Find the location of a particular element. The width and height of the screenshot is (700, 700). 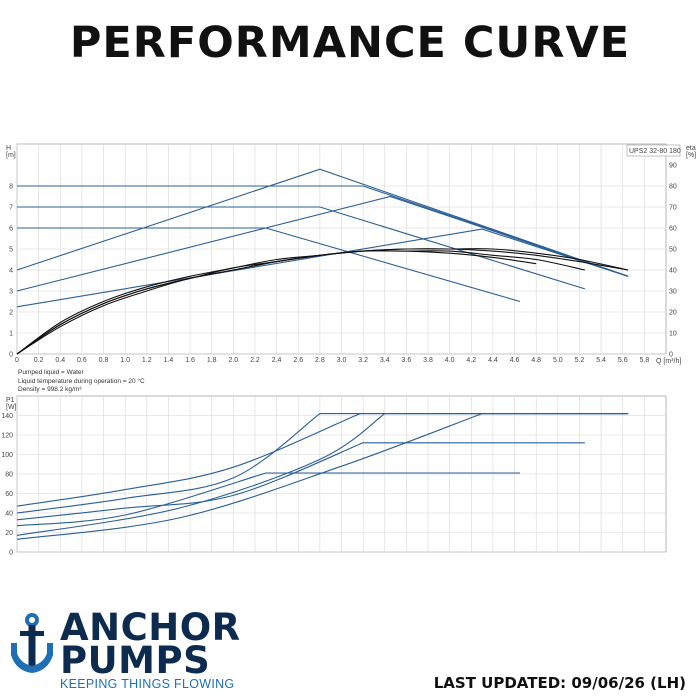

head-x-tick-label: 1.4 is located at coordinates (169, 360).